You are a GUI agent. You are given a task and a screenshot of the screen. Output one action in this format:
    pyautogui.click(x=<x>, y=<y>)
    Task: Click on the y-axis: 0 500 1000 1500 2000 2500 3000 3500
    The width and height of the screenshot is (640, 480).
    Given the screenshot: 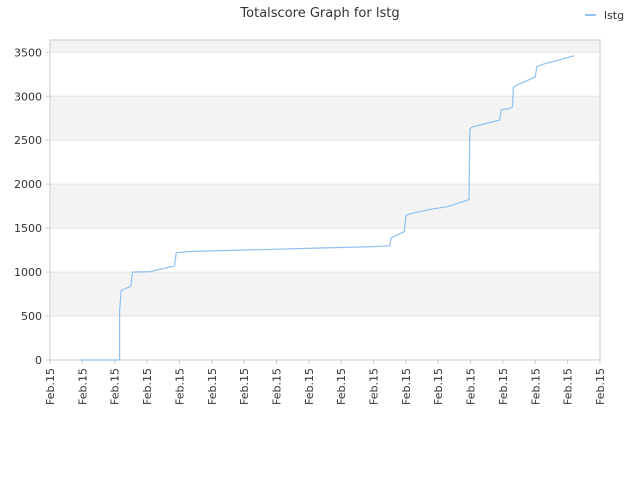 What is the action you would take?
    pyautogui.click(x=32, y=206)
    